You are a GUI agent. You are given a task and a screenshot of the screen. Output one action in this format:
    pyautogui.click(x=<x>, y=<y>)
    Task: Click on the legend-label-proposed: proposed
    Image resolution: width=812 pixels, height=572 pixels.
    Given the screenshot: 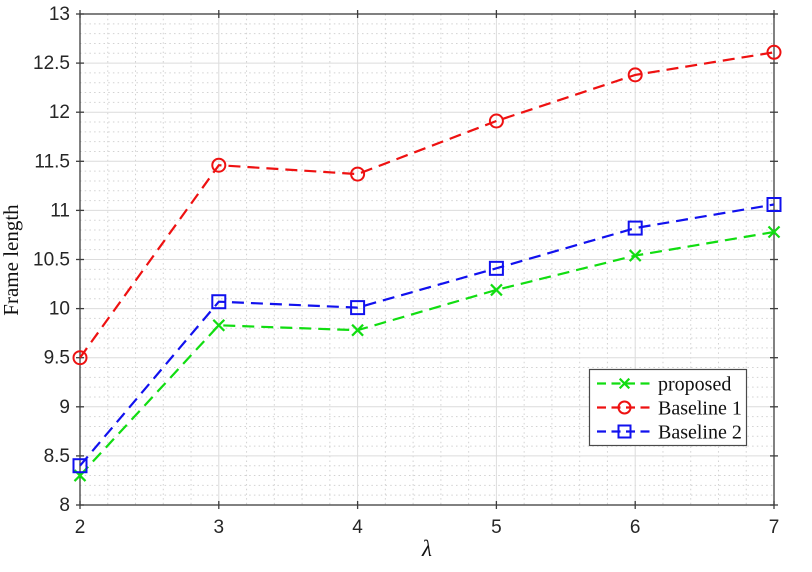 What is the action you would take?
    pyautogui.click(x=694, y=385)
    